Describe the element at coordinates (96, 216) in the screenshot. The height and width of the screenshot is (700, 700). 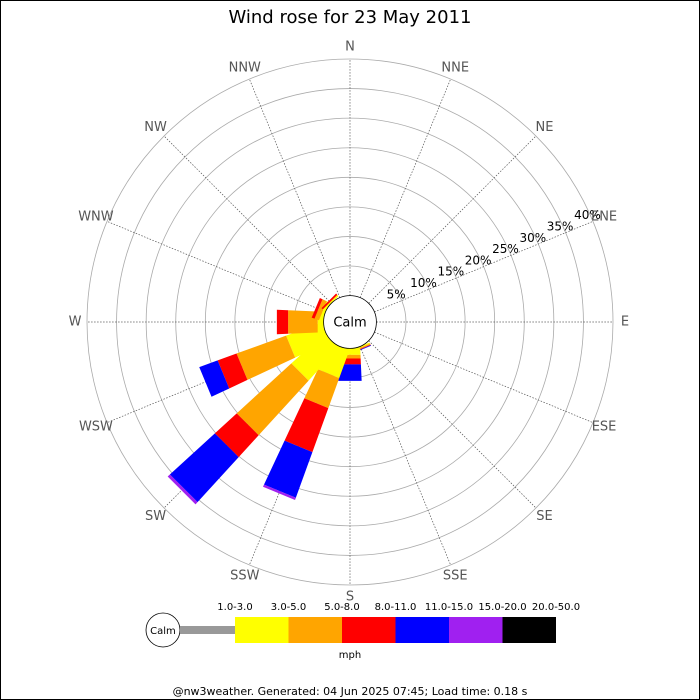
I see `direction-label: WNW` at that location.